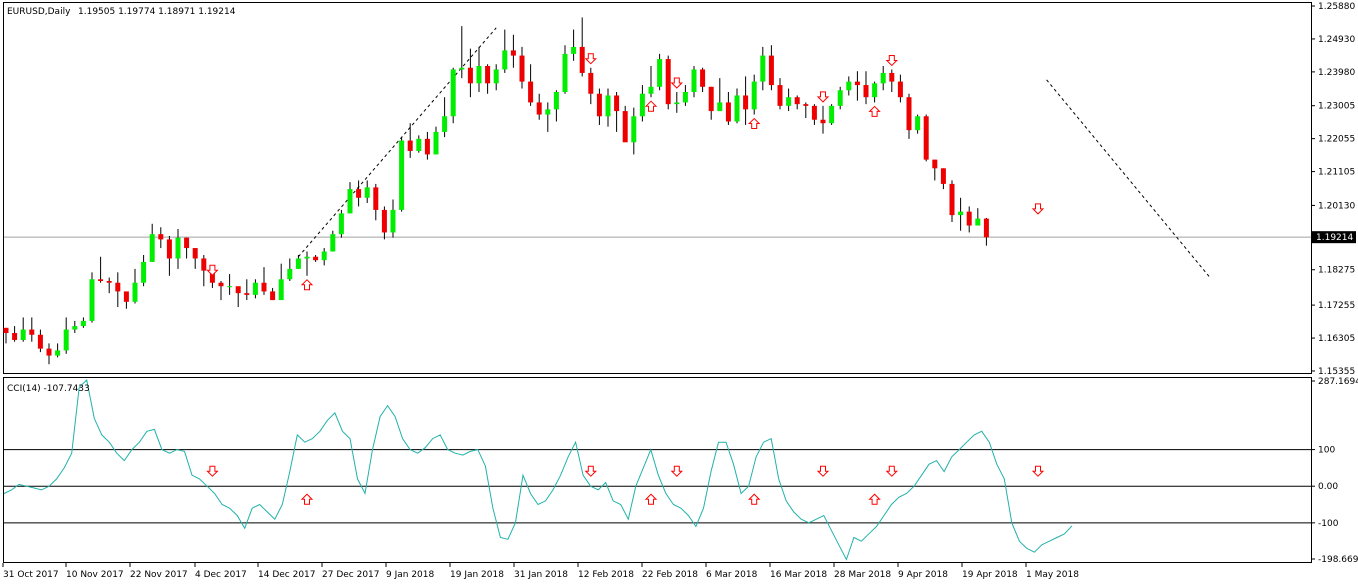 Image resolution: width=1358 pixels, height=588 pixels. Describe the element at coordinates (1052, 575) in the screenshot. I see `time-tick-label: 1 May 2018` at that location.